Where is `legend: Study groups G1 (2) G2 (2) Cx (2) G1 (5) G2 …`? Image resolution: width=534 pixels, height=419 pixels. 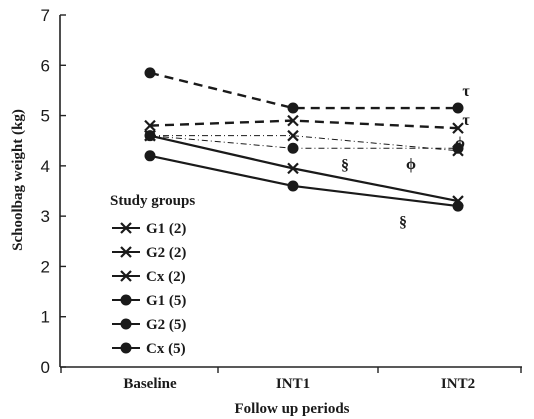 legend: Study groups G1 (2) G2 (2) Cx (2) G1 (5) G2 … is located at coordinates (152, 275).